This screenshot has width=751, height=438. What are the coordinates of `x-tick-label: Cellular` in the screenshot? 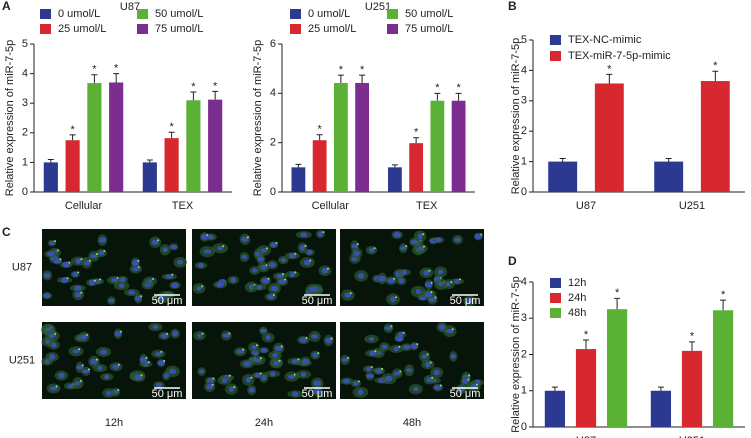 It's located at (331, 206).